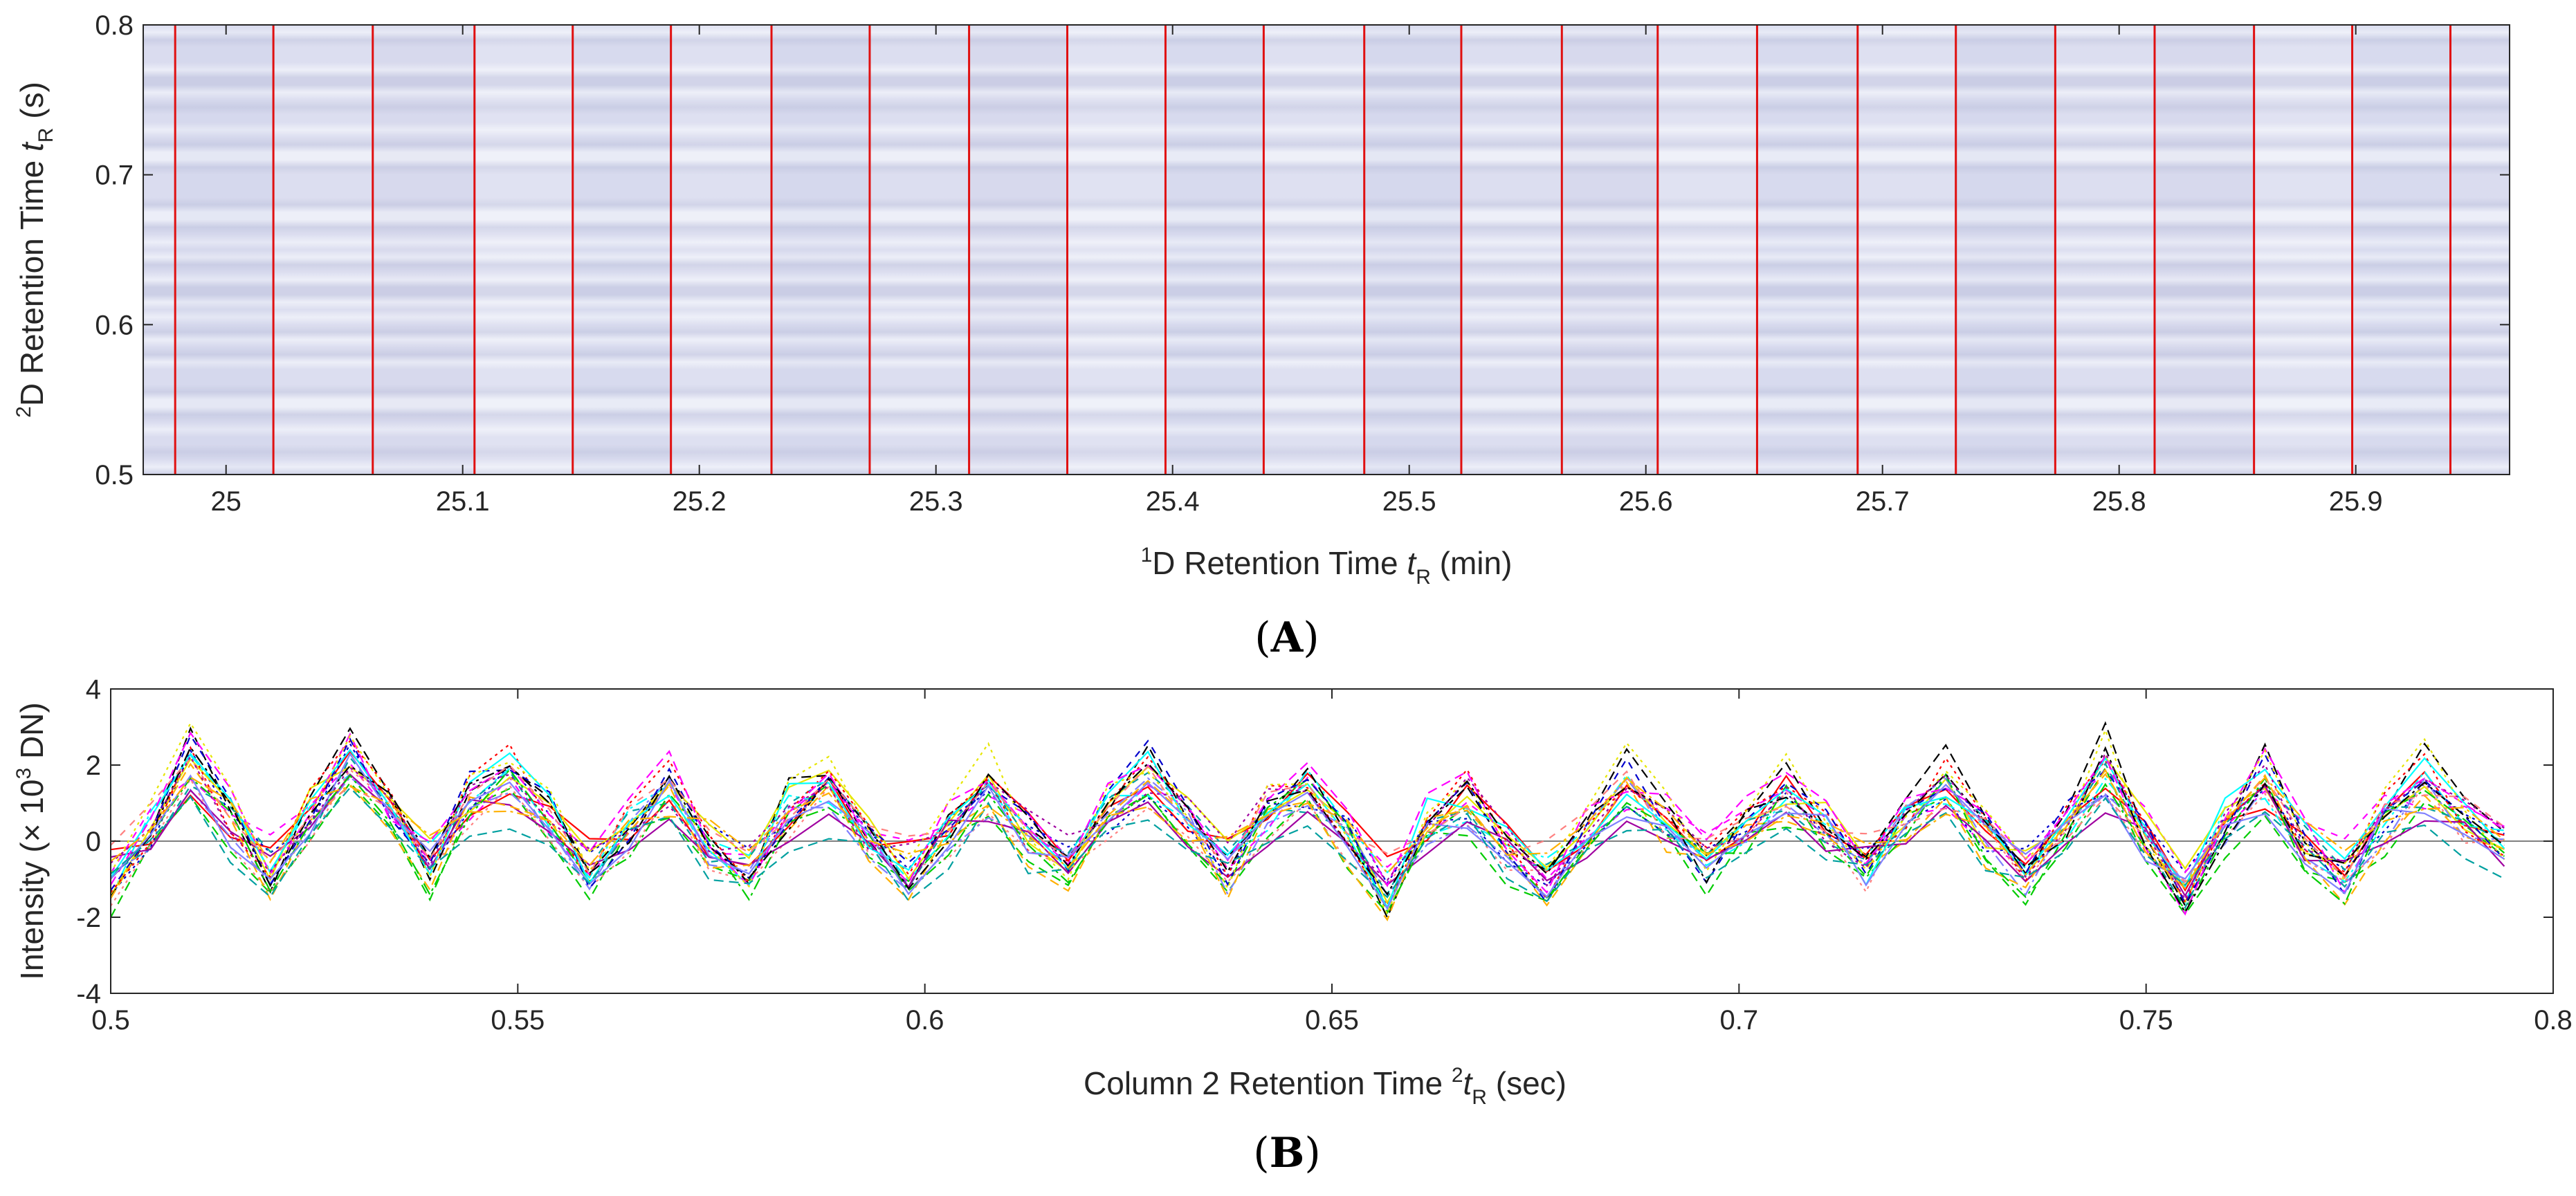  Describe the element at coordinates (115, 325) in the screenshot. I see `y-tick-label-a: 0.6` at that location.